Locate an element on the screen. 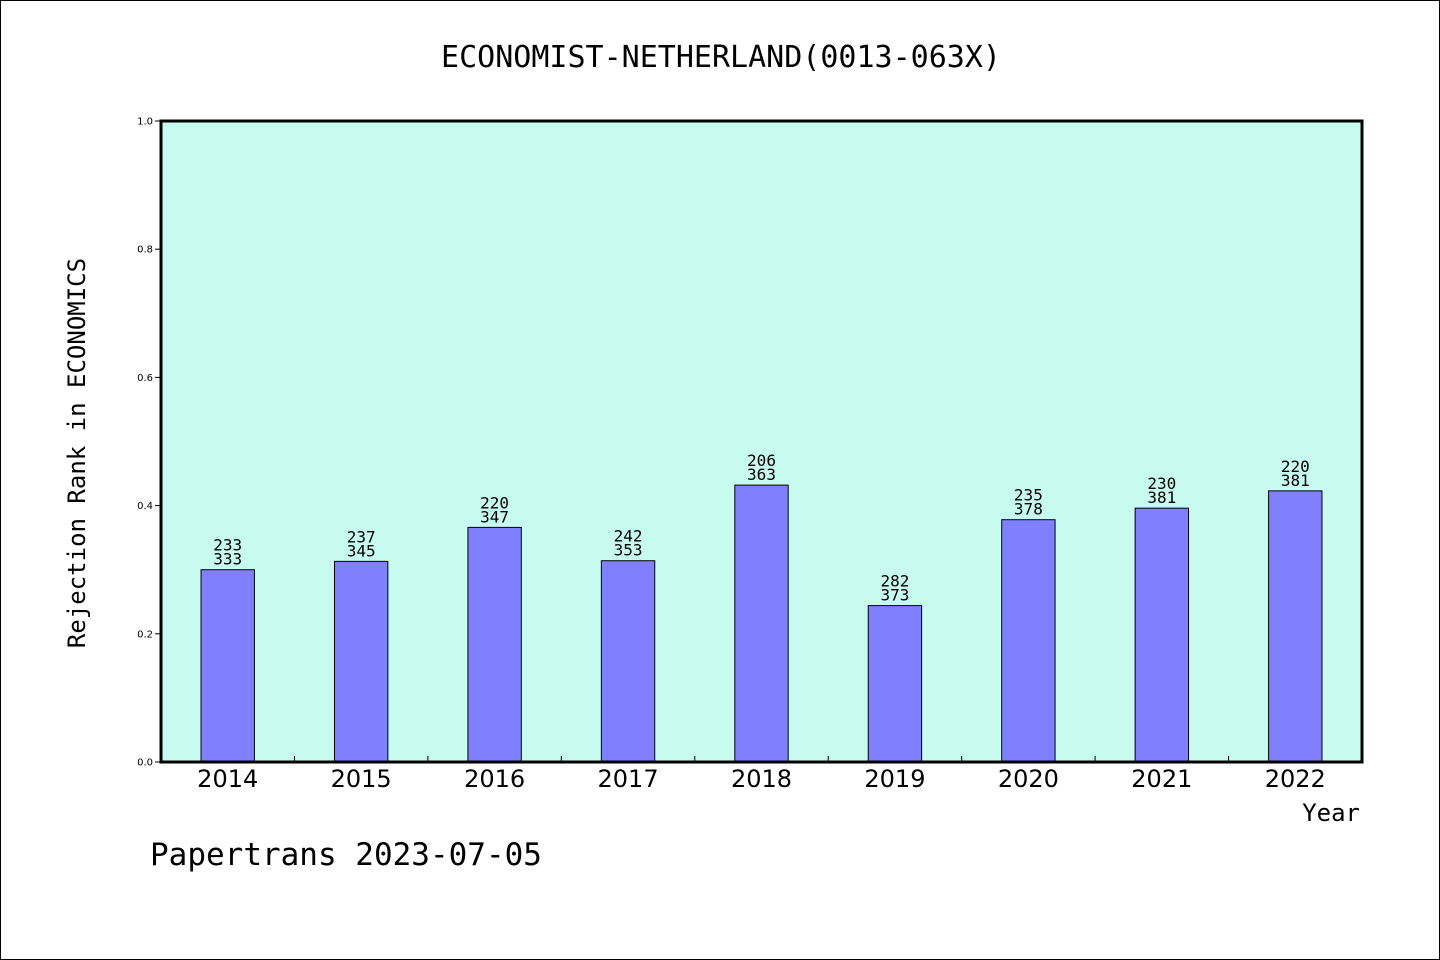 This screenshot has width=1440, height=960. bar-label-top: 230 is located at coordinates (1161, 483).